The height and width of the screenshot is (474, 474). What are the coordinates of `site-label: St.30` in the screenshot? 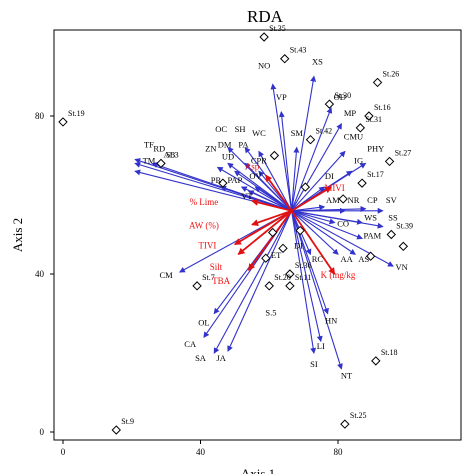 It's located at (342, 95).